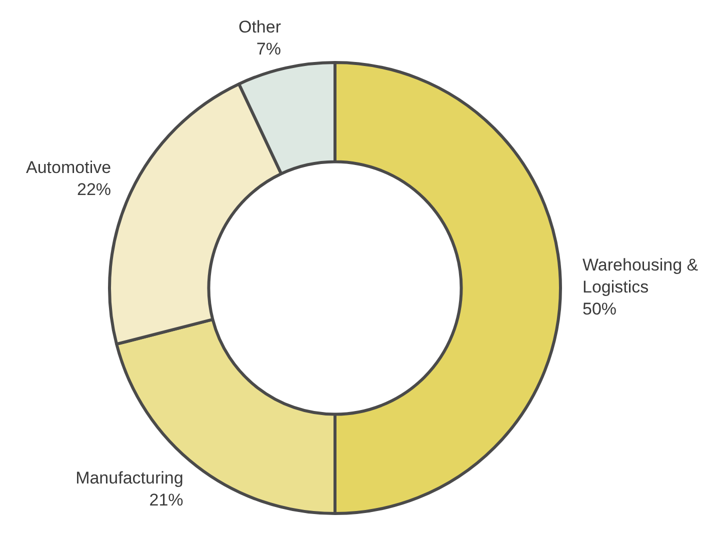 The height and width of the screenshot is (538, 712). What do you see at coordinates (94, 189) in the screenshot?
I see `data-label: 22%` at bounding box center [94, 189].